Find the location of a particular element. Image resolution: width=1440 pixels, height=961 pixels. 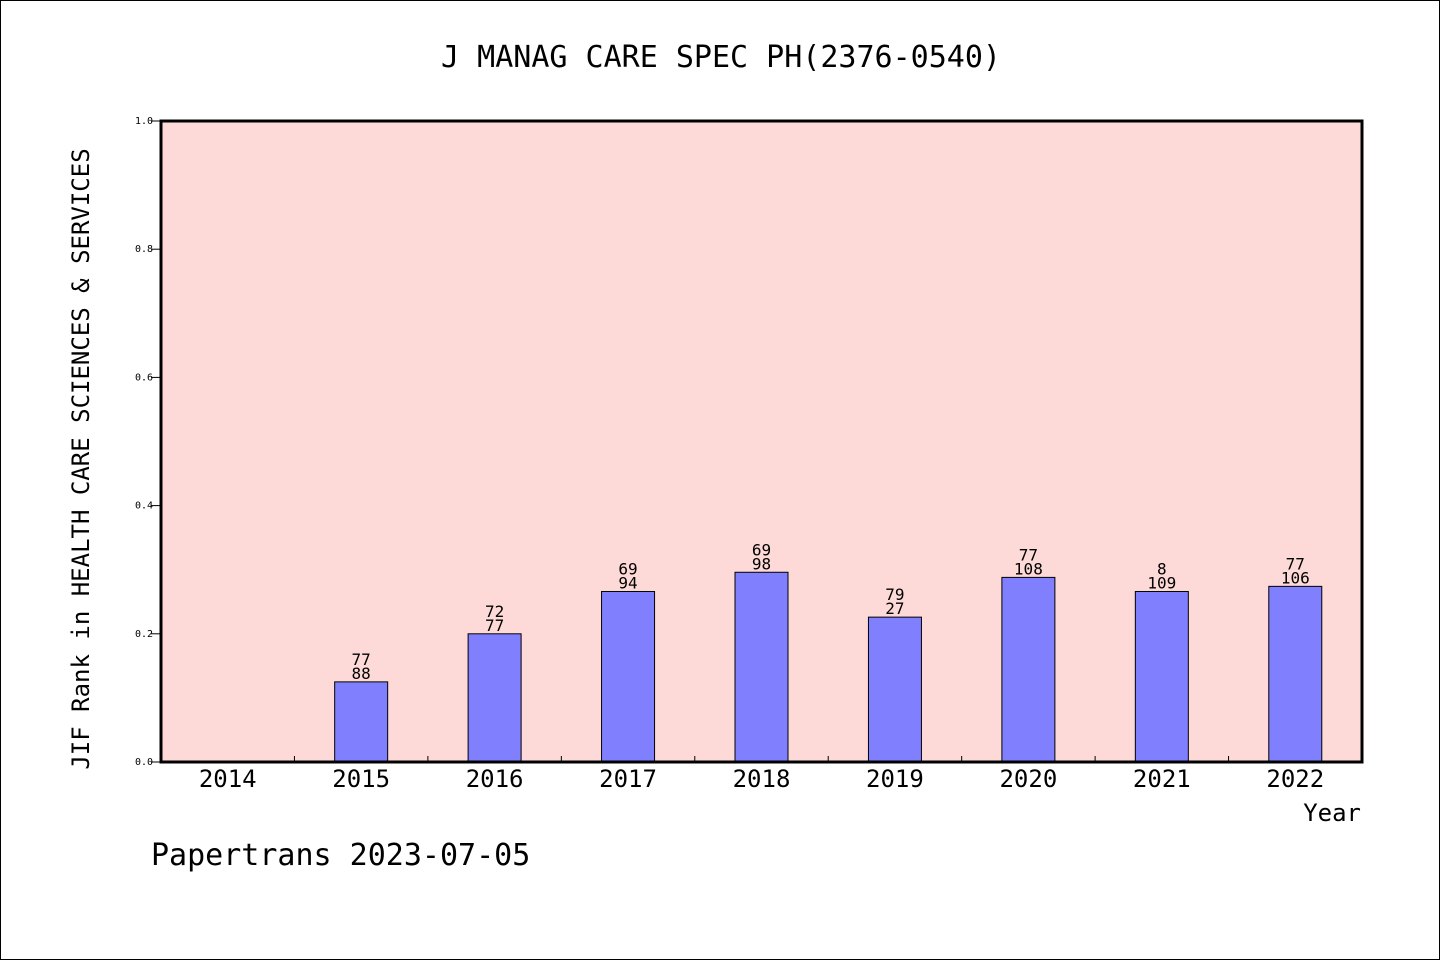

bar-2020 is located at coordinates (1028, 669).